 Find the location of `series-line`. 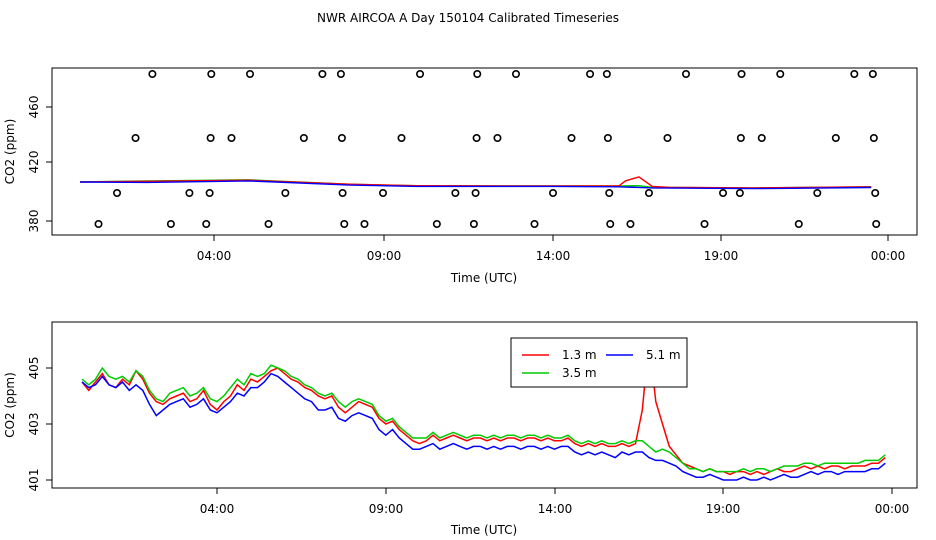

series-line is located at coordinates (475, 185).